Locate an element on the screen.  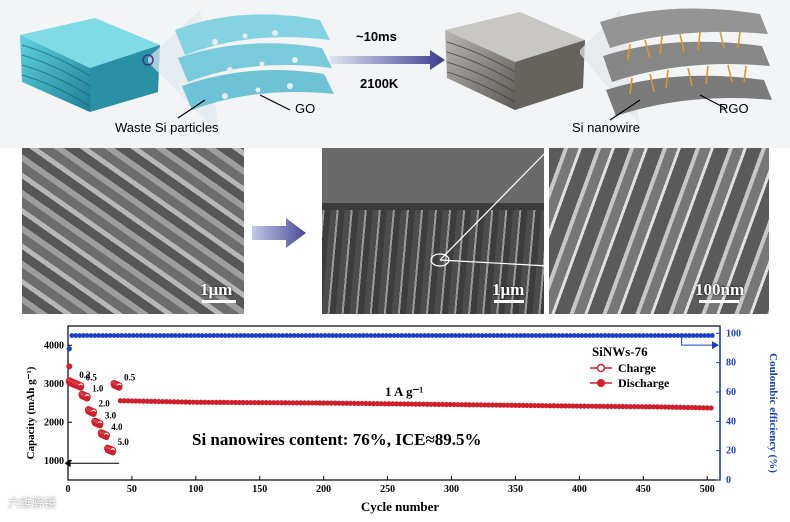
legend-title: SiNWs-76 is located at coordinates (620, 351).